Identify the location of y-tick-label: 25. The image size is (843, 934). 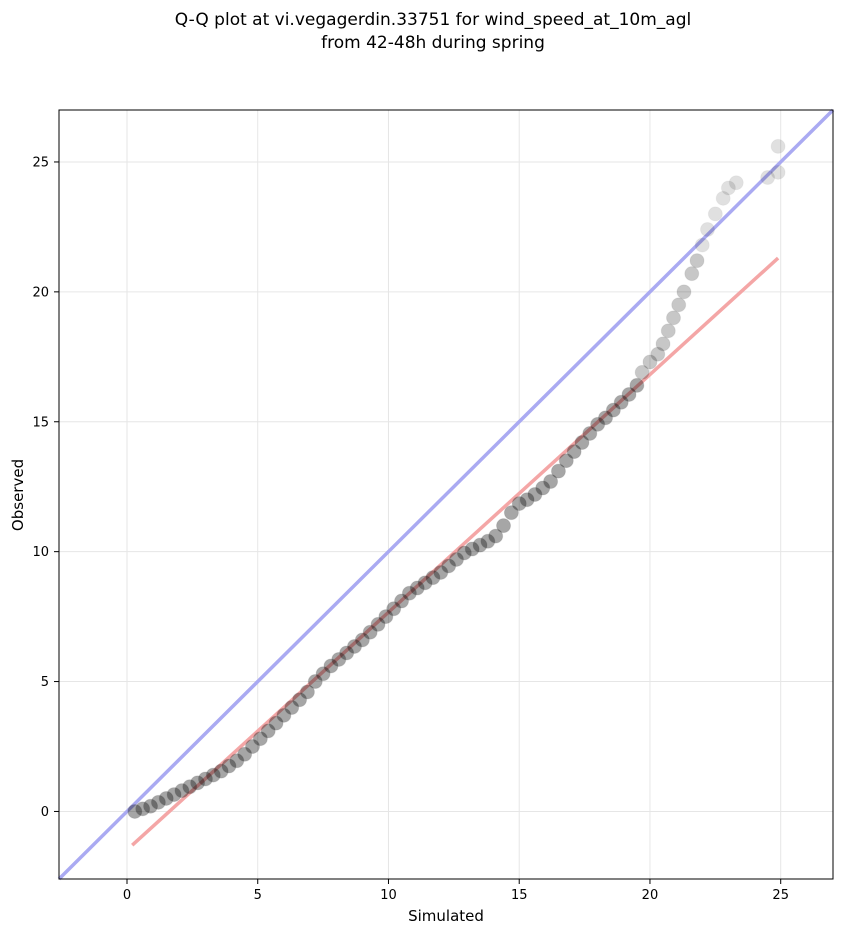
(40, 162).